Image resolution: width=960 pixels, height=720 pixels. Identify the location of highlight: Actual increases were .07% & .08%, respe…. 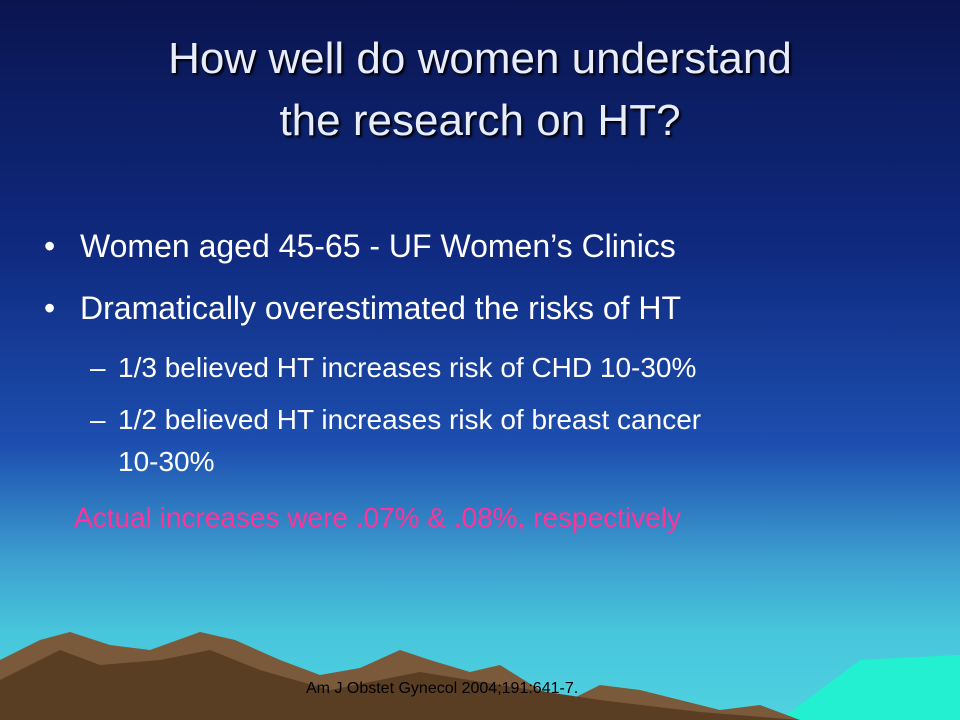
(377, 517).